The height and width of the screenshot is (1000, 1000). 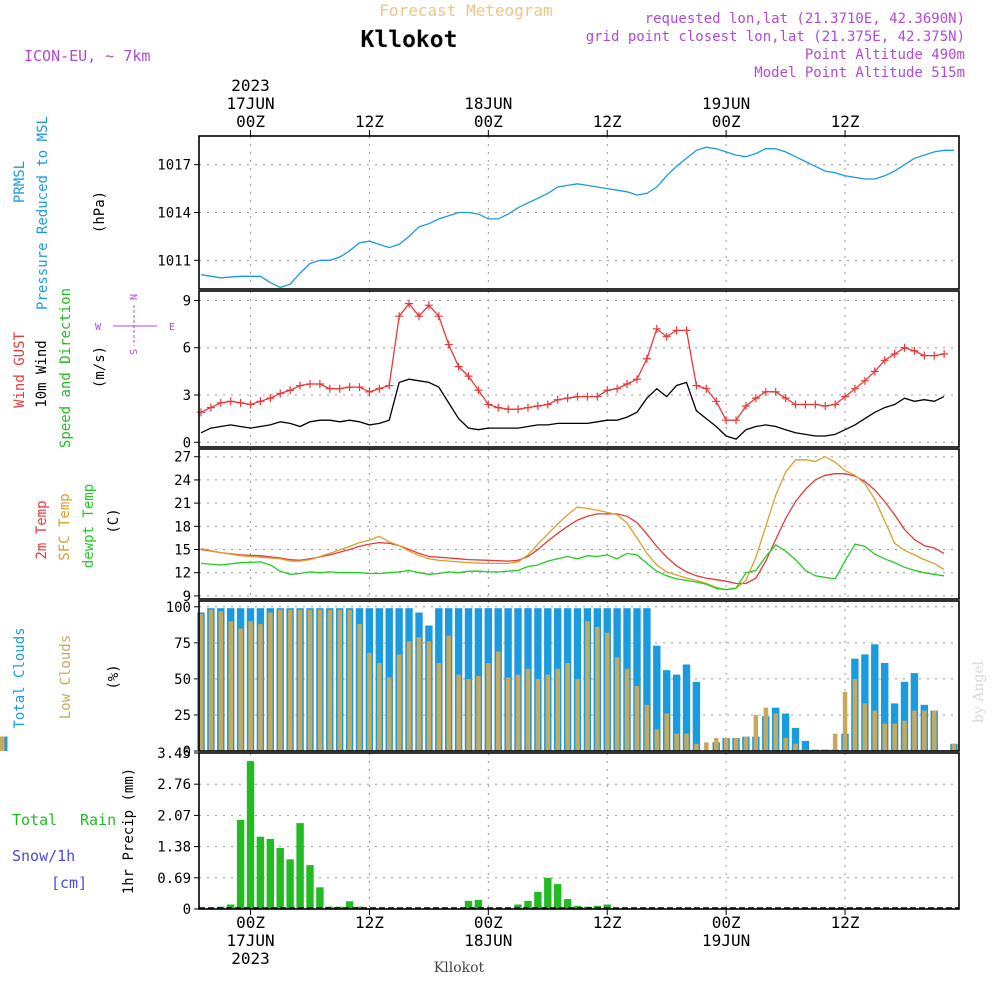 I want to click on y-tick-label: 9, so click(x=187, y=301).